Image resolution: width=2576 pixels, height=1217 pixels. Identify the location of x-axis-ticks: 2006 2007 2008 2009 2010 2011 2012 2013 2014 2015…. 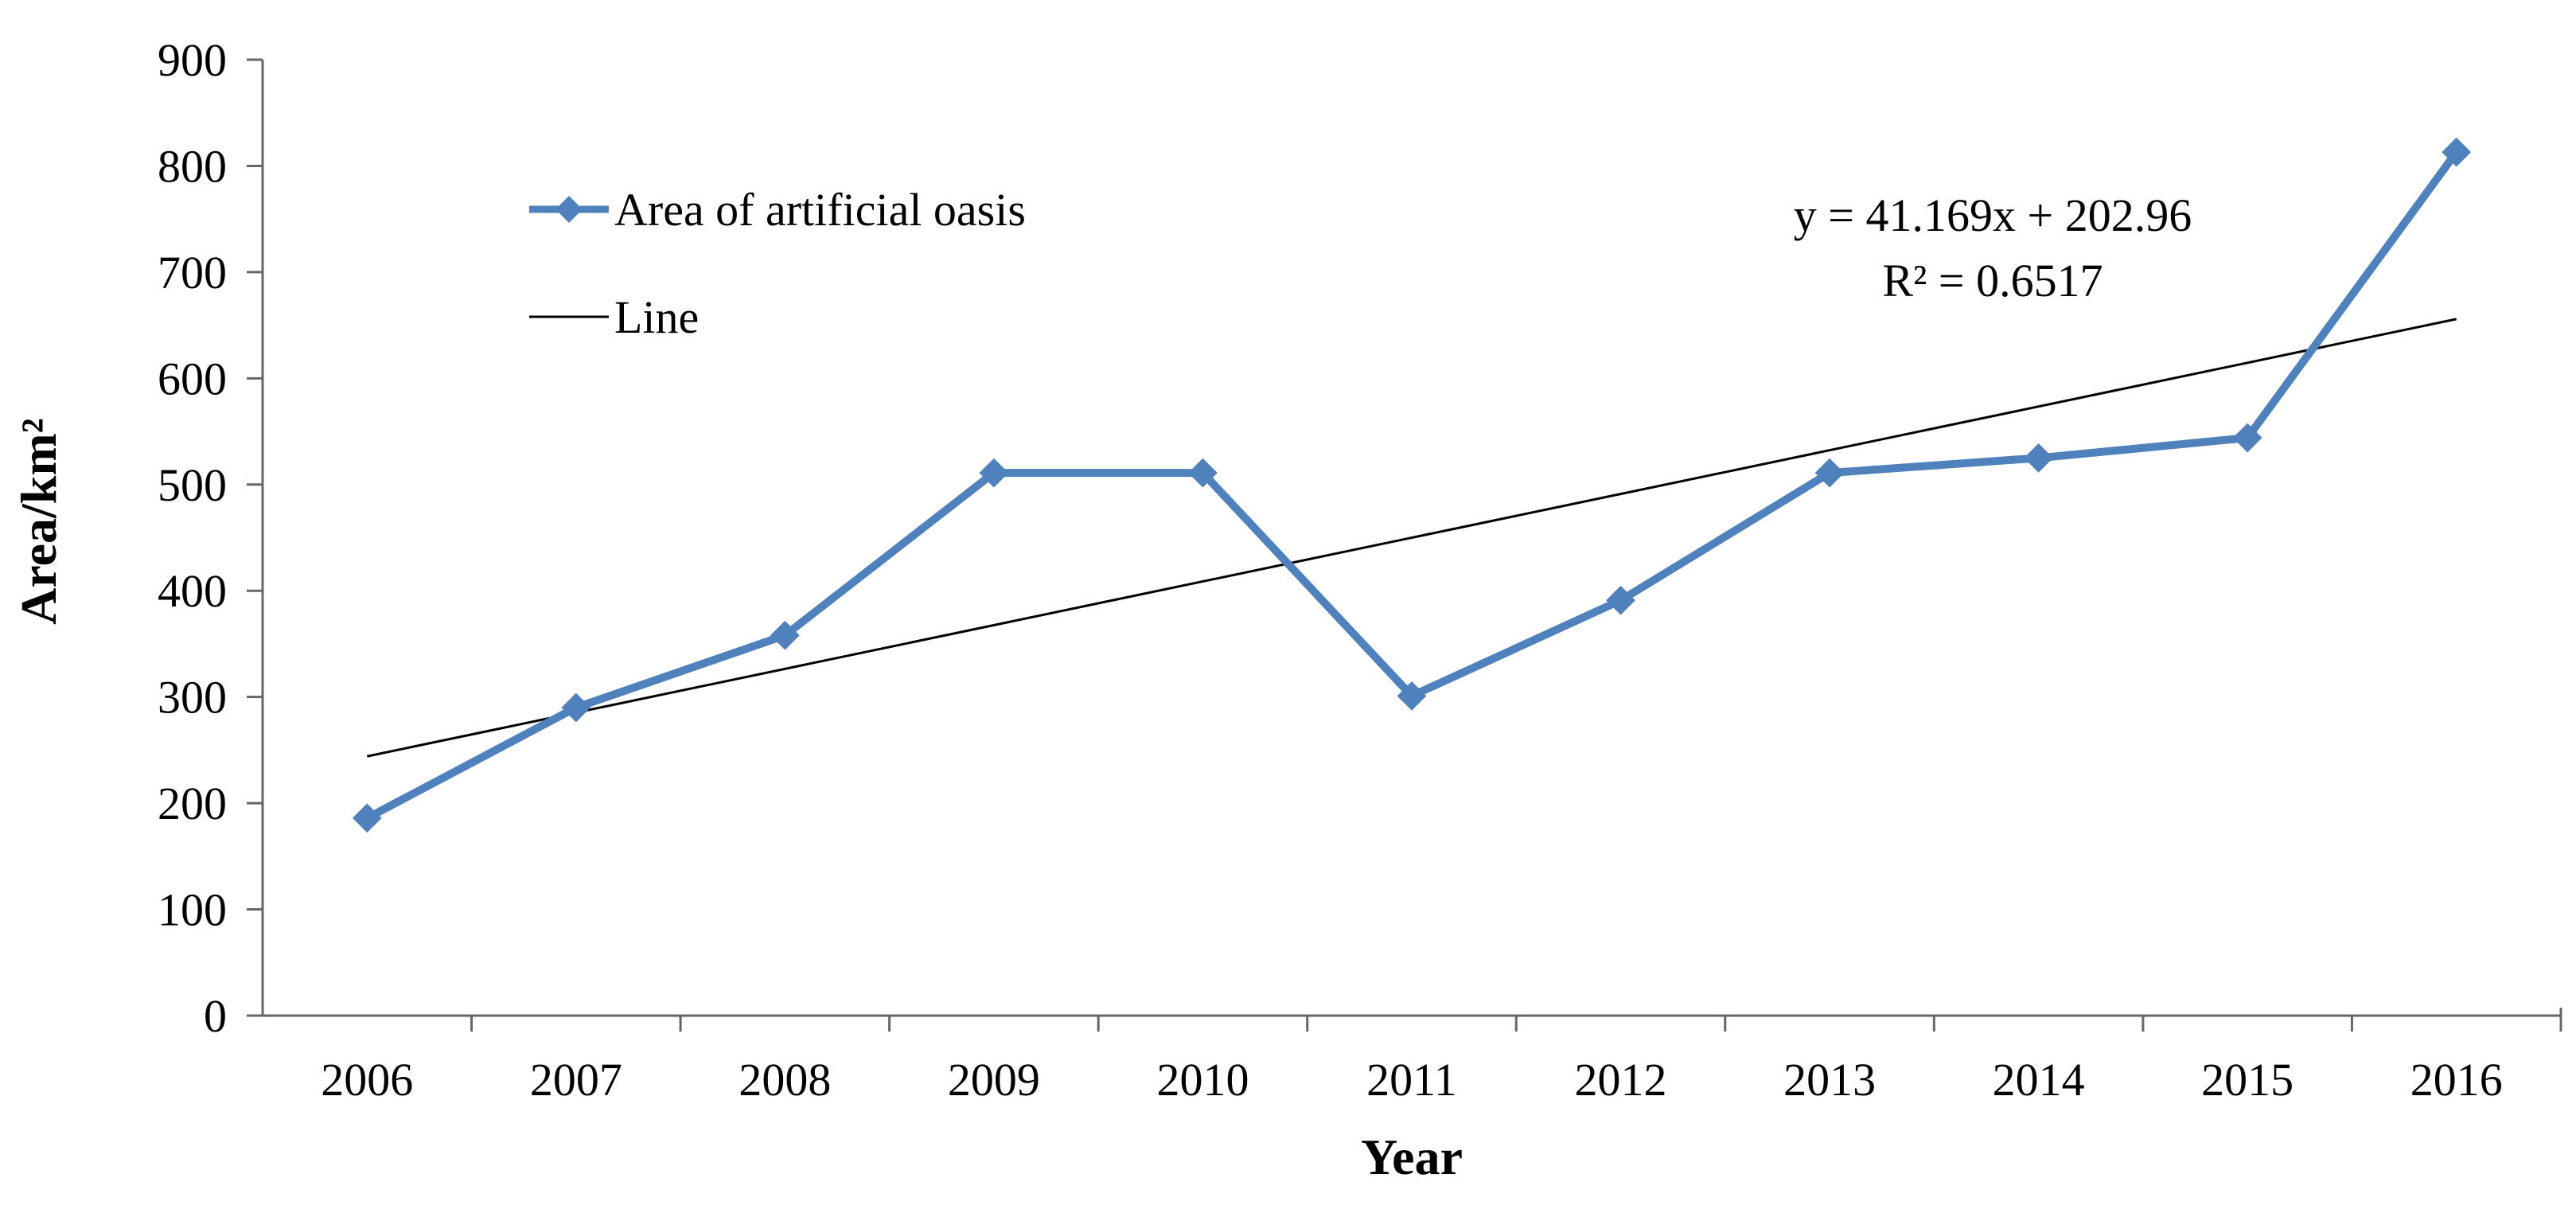
(1412, 1061).